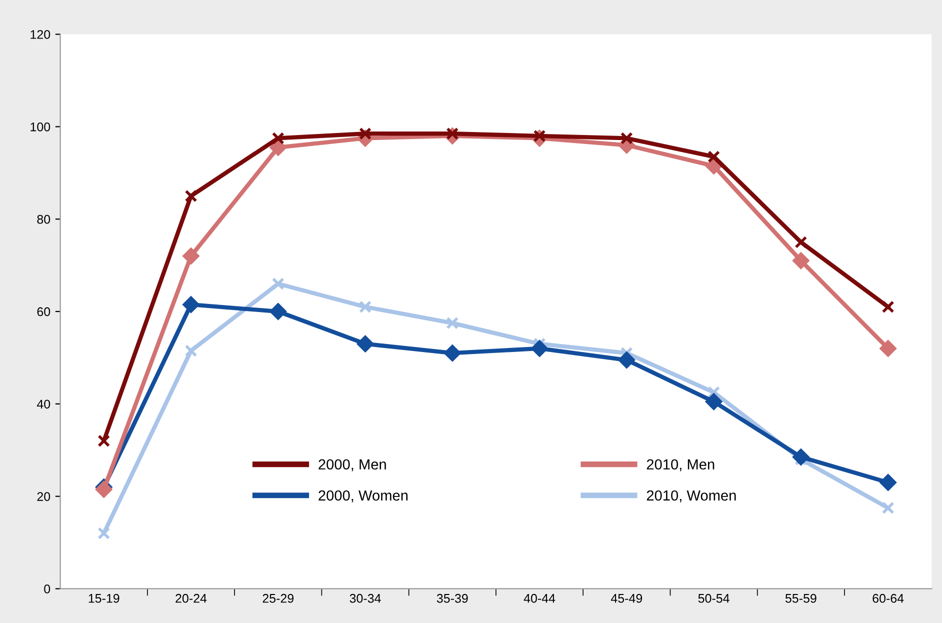 The height and width of the screenshot is (623, 942). What do you see at coordinates (40, 34) in the screenshot?
I see `y-tick-label: 120` at bounding box center [40, 34].